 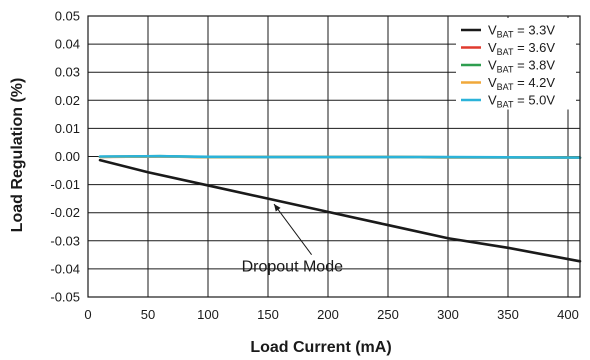 I want to click on x-tick-label: 0, so click(x=87, y=314).